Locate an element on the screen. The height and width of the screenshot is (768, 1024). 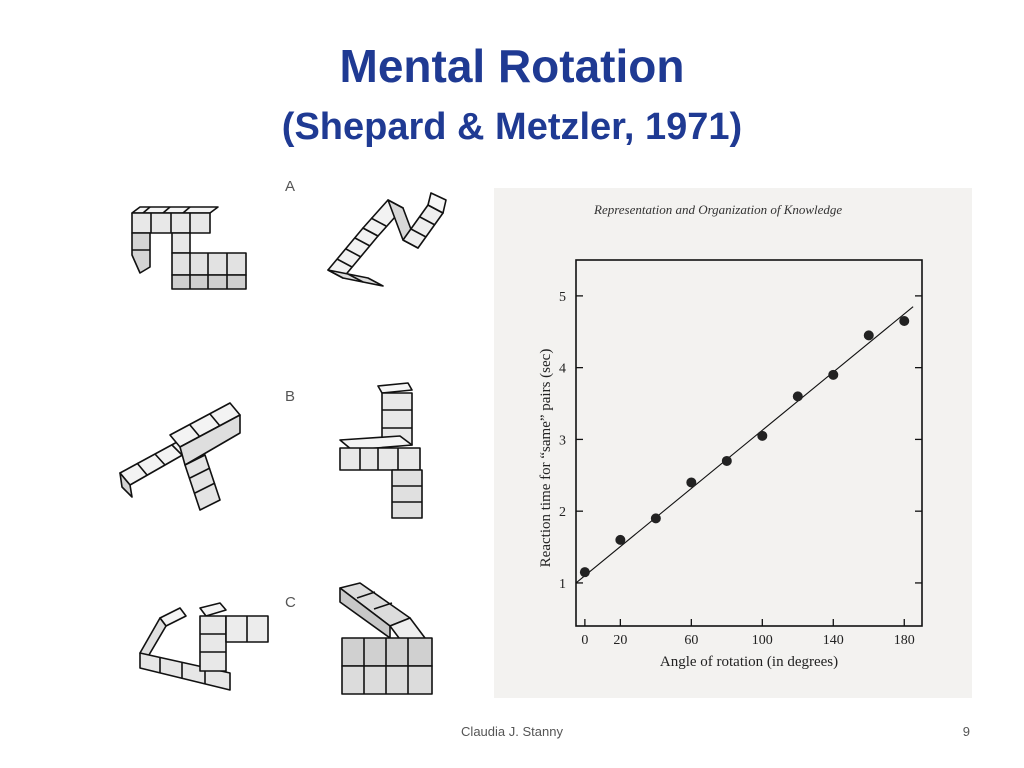
x-axis-label: Angle of rotation (in degrees) is located at coordinates (749, 662).